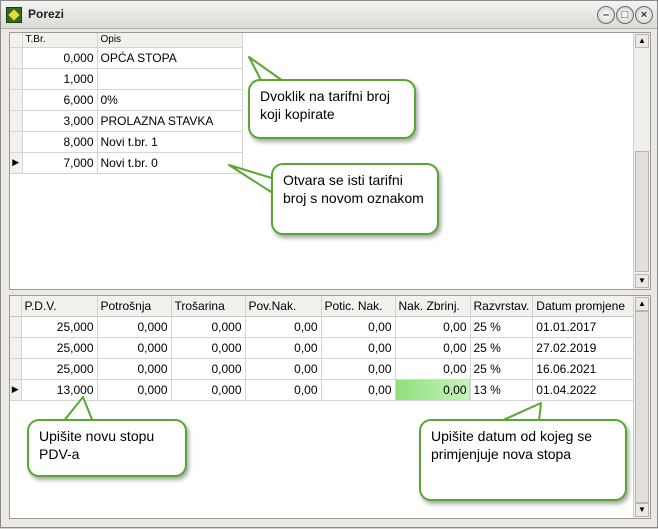 This screenshot has width=658, height=529. What do you see at coordinates (60, 163) in the screenshot?
I see `cell-tbr: 7,000` at bounding box center [60, 163].